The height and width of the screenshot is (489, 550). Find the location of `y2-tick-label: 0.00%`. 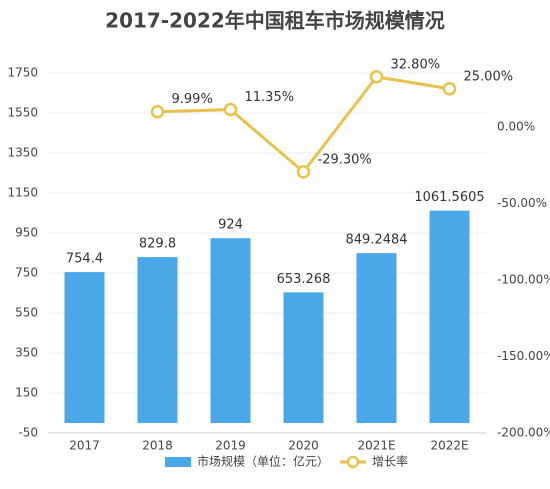

y2-tick-label: 0.00% is located at coordinates (516, 127).